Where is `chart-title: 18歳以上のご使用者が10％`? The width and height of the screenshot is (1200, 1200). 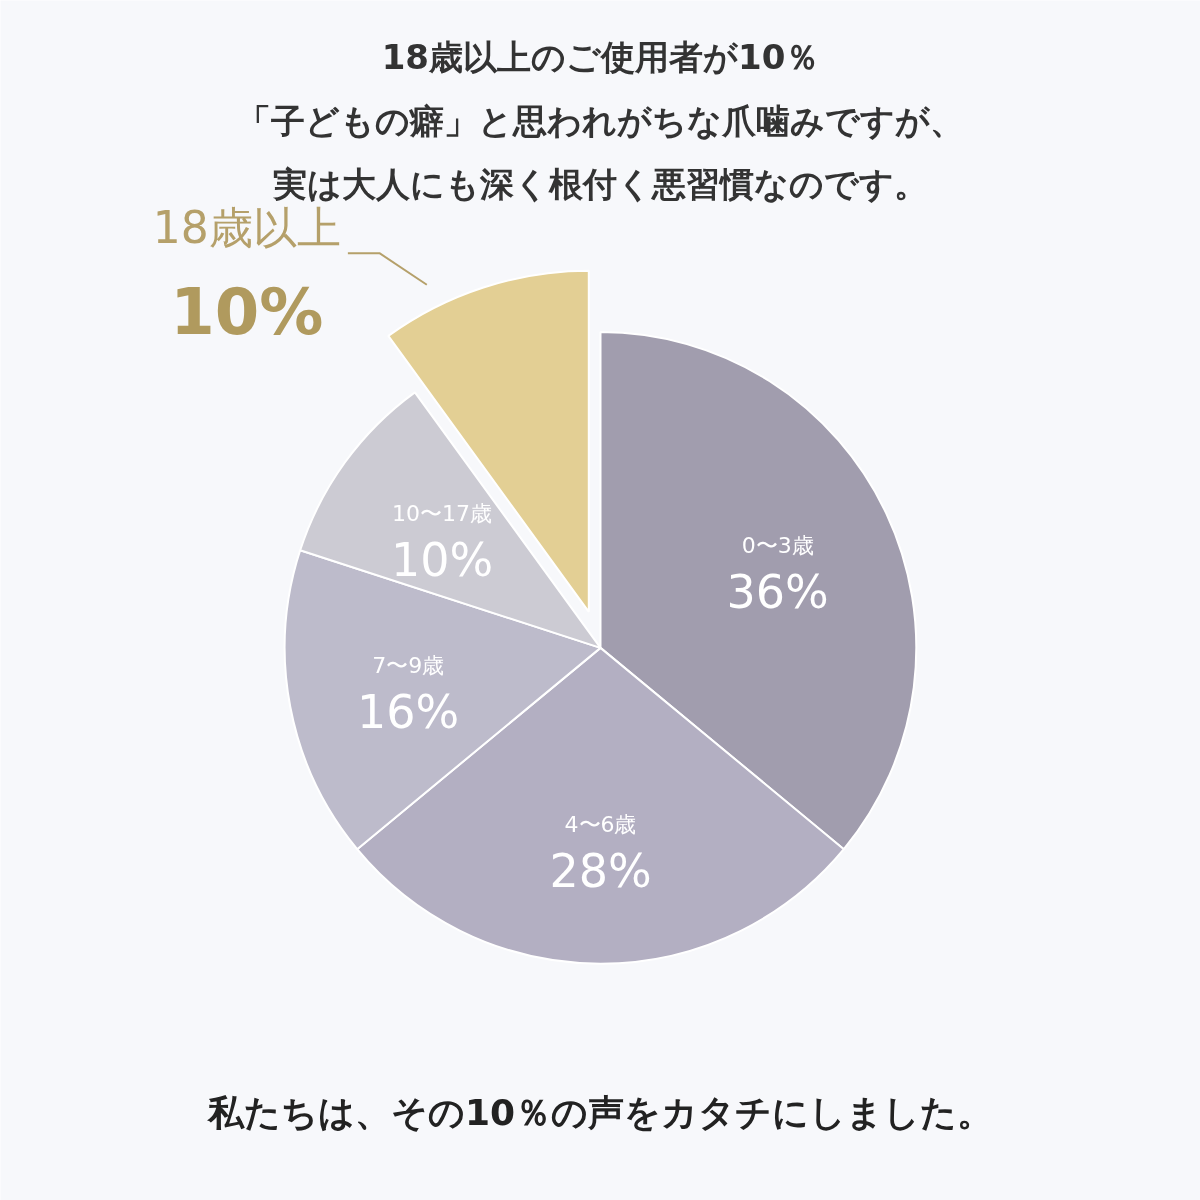
chart-title: 18歳以上のご使用者が10％ is located at coordinates (600, 57).